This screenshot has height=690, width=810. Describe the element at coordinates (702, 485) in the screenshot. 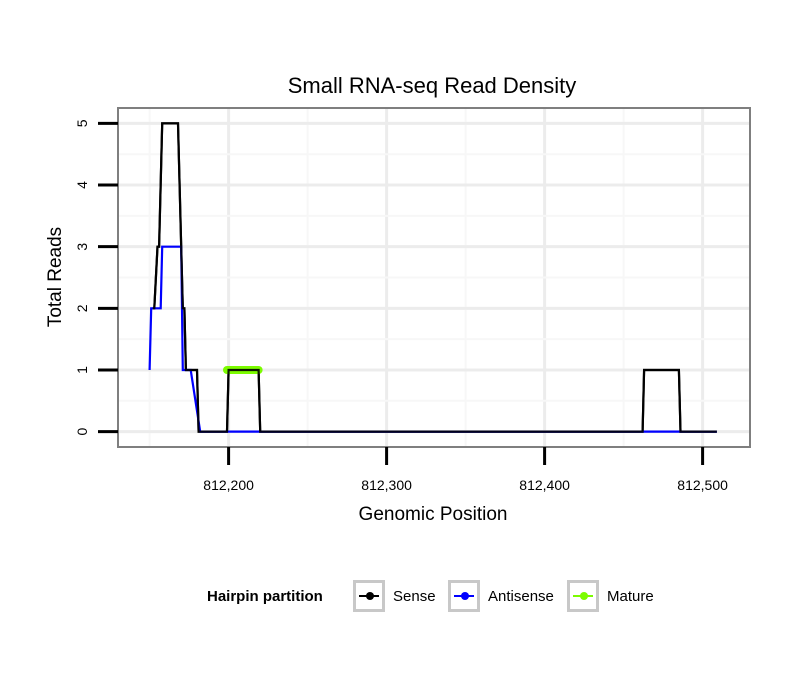

I see `x-tick-label: 812,500` at that location.